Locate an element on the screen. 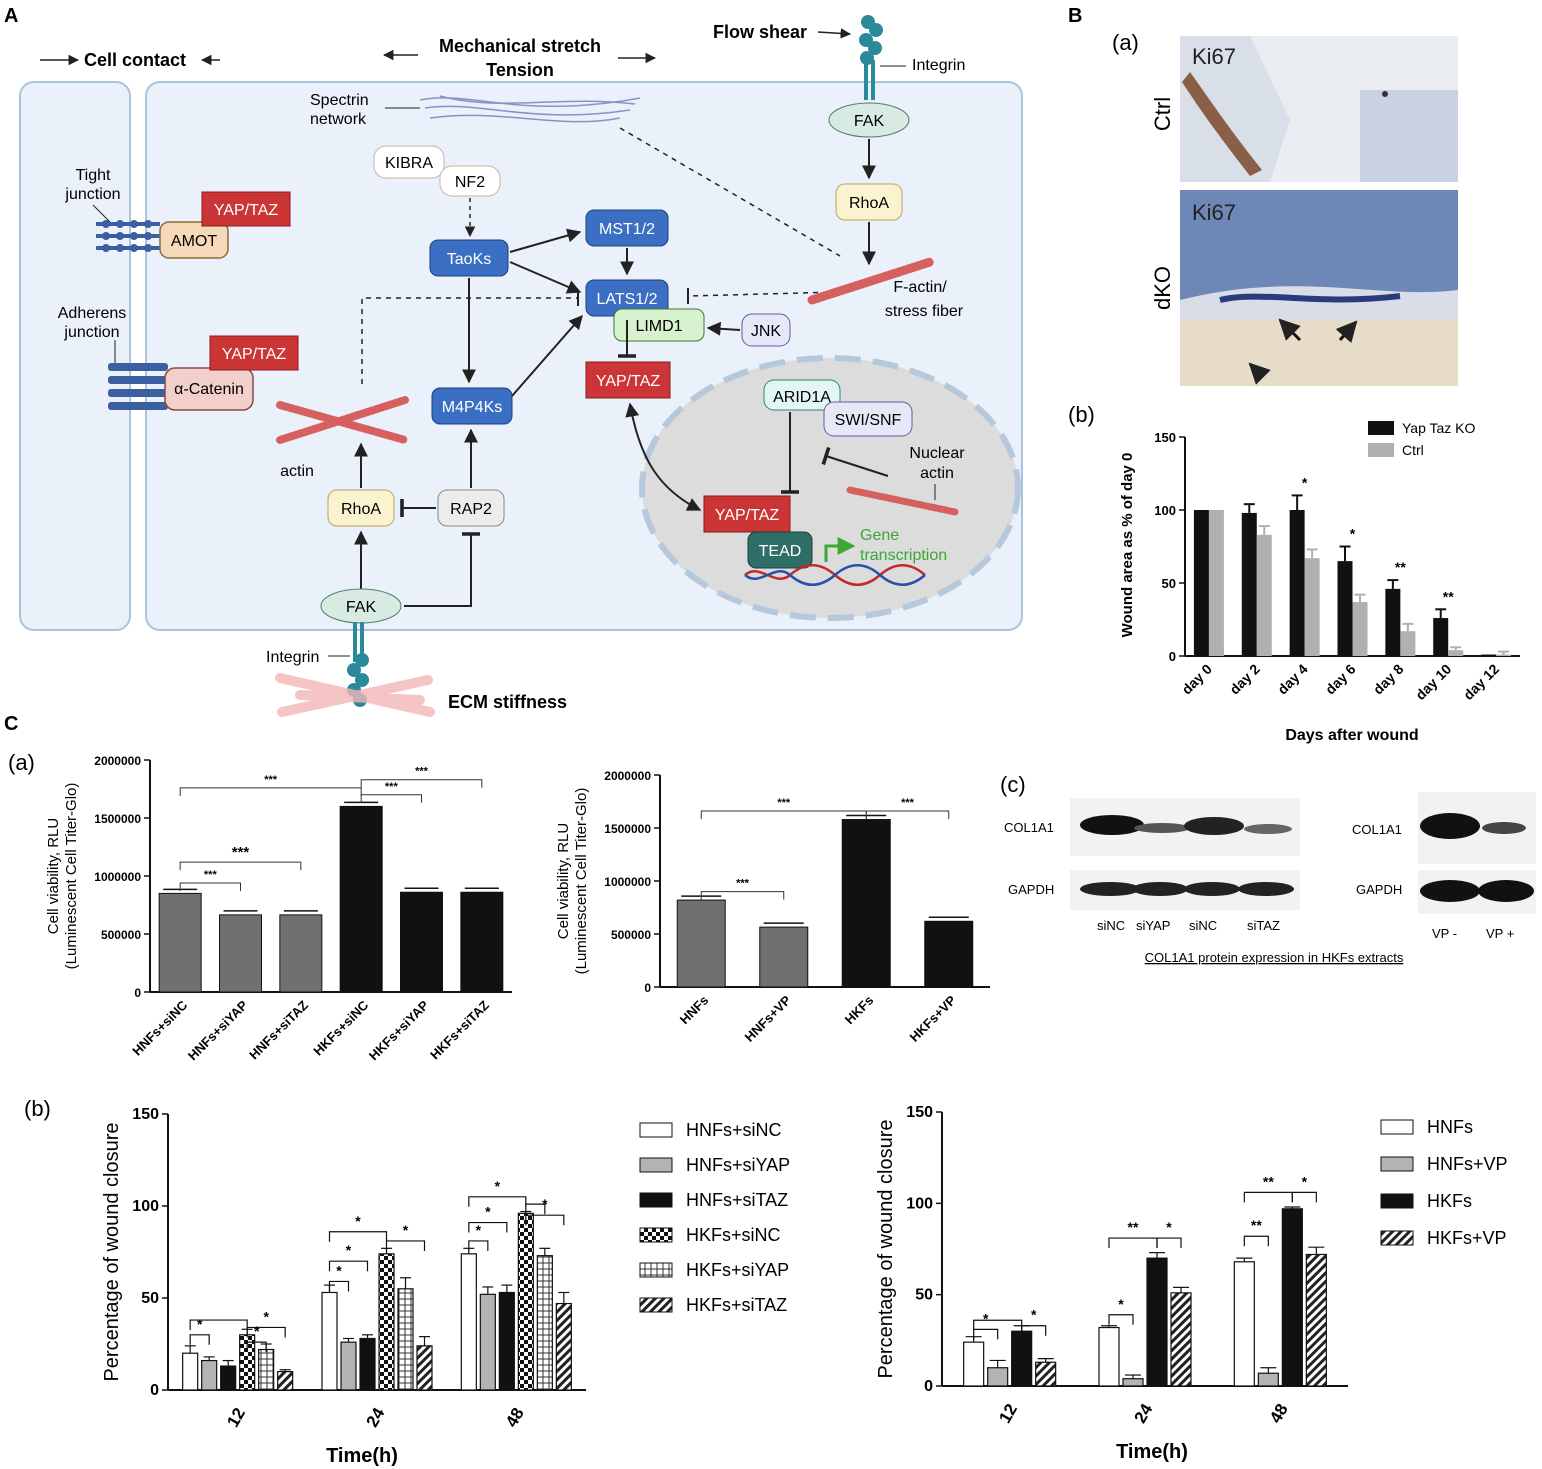 The image size is (1542, 1469). fak-upper-label: FAK is located at coordinates (869, 121).